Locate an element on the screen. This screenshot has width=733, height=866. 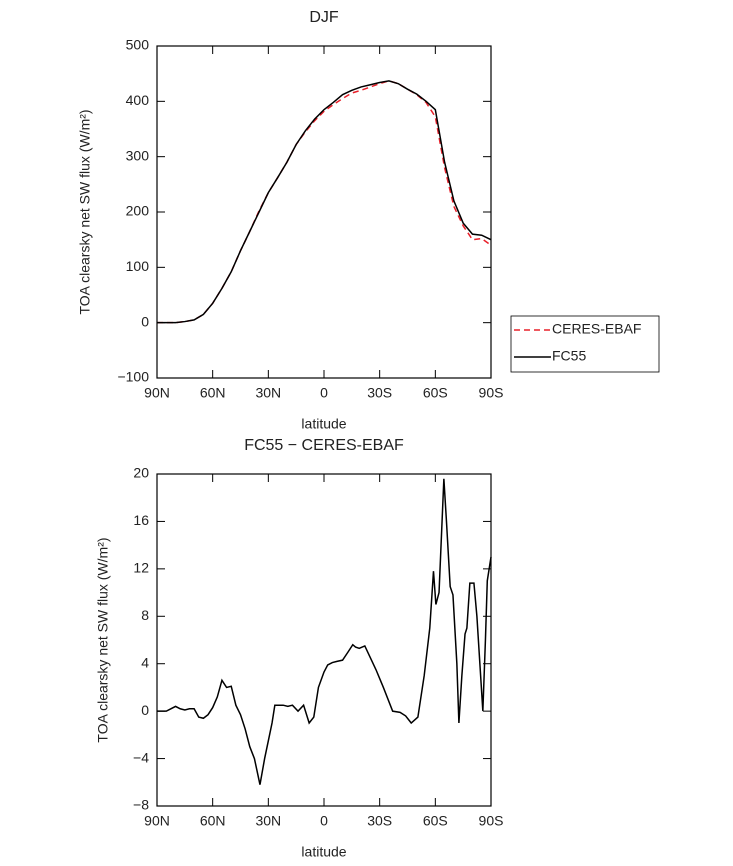
y-tick-label: 100 is located at coordinates (138, 266).